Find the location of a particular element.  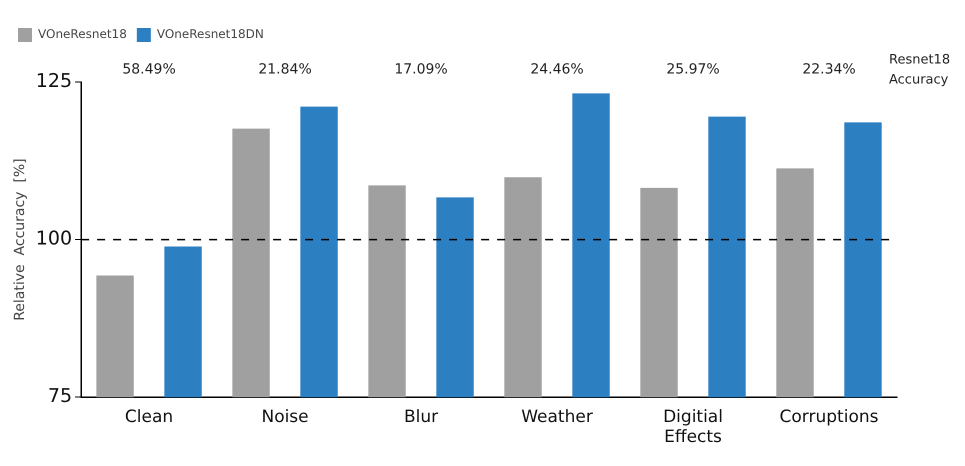

legend-label: VOneResnet18DN is located at coordinates (210, 34).